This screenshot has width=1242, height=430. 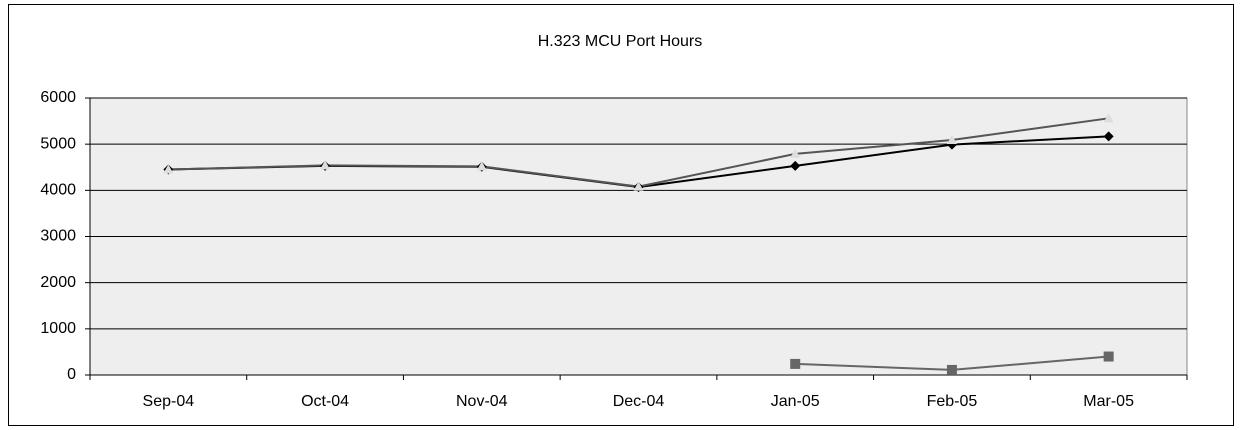 I want to click on y-tick-label: 4000, so click(x=58, y=190).